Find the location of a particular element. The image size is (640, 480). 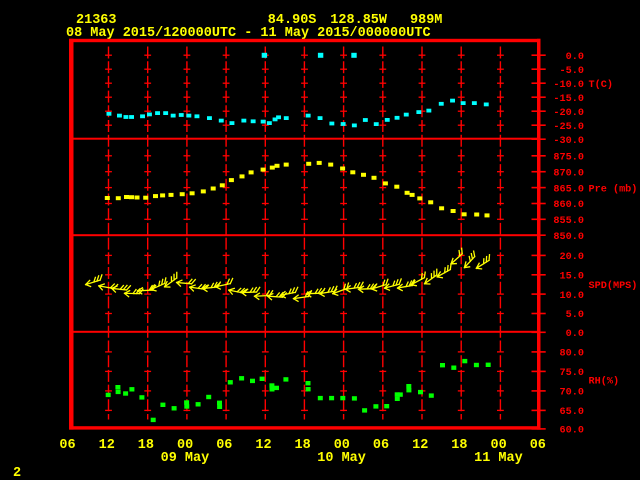

svg-text: 15.0 is located at coordinates (572, 277).